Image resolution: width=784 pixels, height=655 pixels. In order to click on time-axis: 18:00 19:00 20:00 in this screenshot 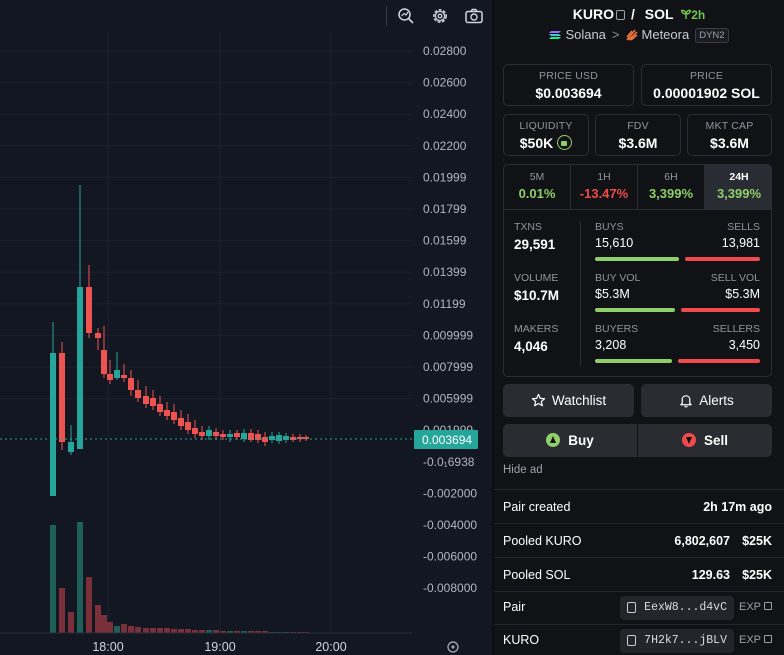, I will do `click(206, 643)`.